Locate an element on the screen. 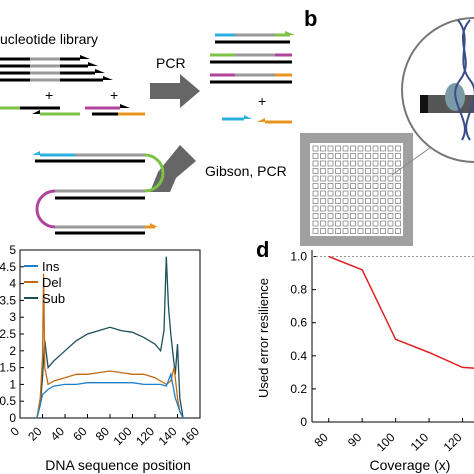  panel-d-y-label: Used error resilience is located at coordinates (263, 338).